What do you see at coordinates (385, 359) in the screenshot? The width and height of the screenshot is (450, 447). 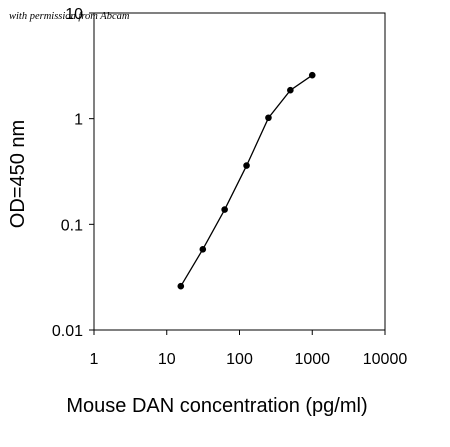 I see `x-tick-label: 10000` at bounding box center [385, 359].